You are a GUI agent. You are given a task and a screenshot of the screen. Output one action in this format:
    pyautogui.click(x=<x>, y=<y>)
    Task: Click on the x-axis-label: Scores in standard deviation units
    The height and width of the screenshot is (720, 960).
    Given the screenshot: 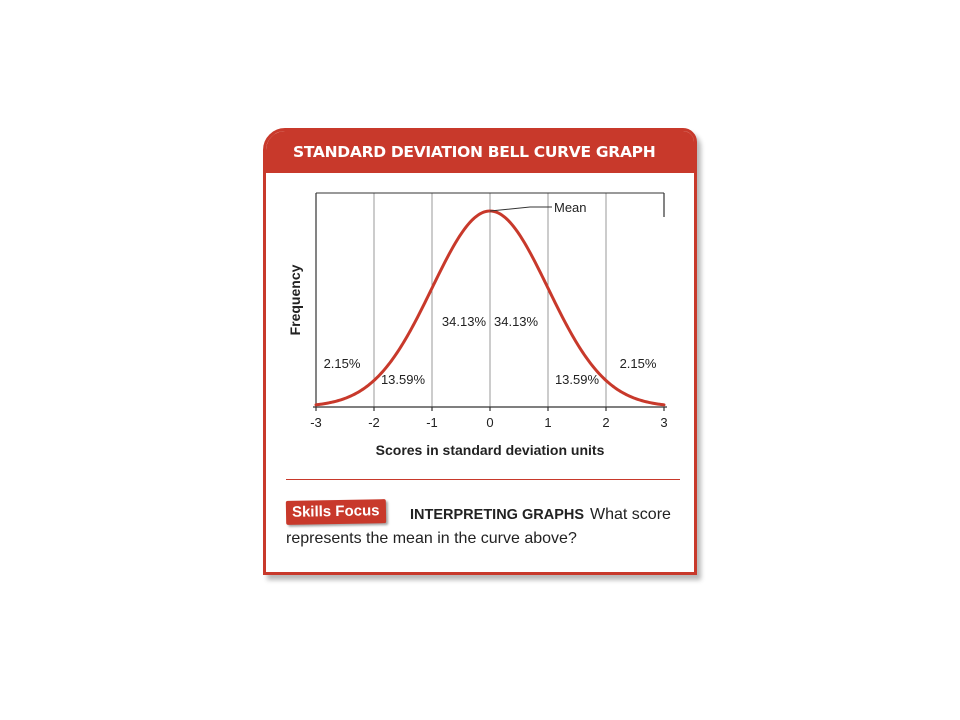 What is the action you would take?
    pyautogui.click(x=490, y=450)
    